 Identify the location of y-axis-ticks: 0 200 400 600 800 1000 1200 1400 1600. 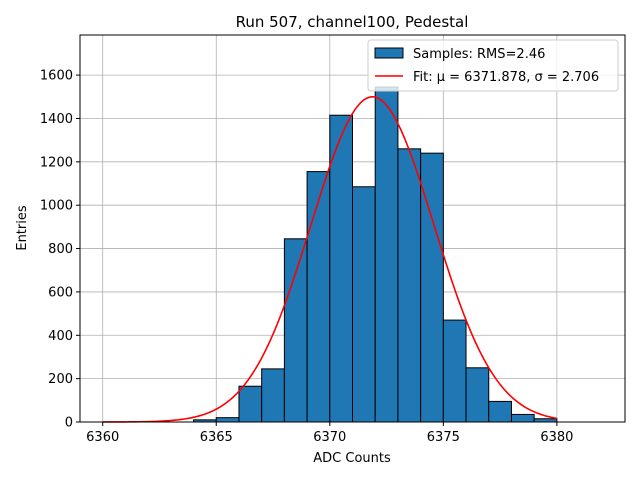
(60, 250).